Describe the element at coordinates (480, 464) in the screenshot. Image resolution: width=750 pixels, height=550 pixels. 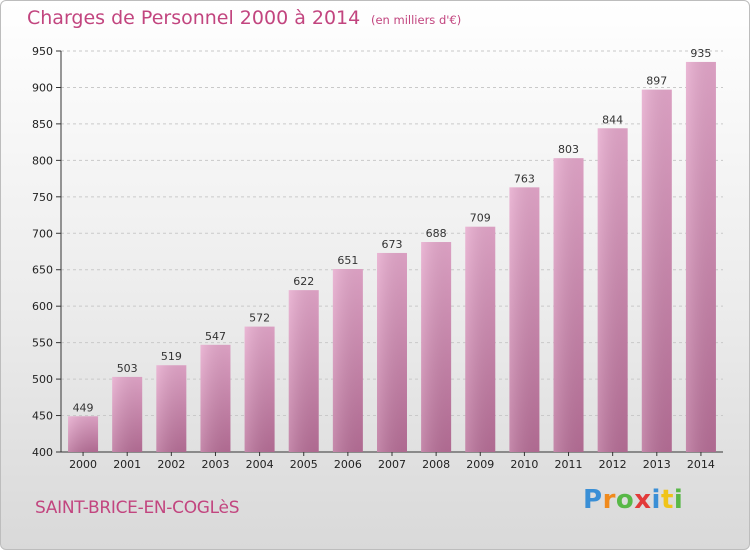
I see `x-tick-label: 2009` at that location.